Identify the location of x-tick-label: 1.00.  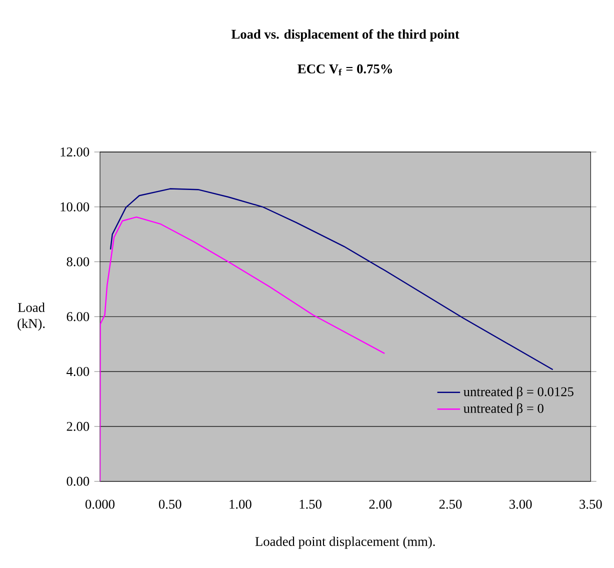
(241, 504).